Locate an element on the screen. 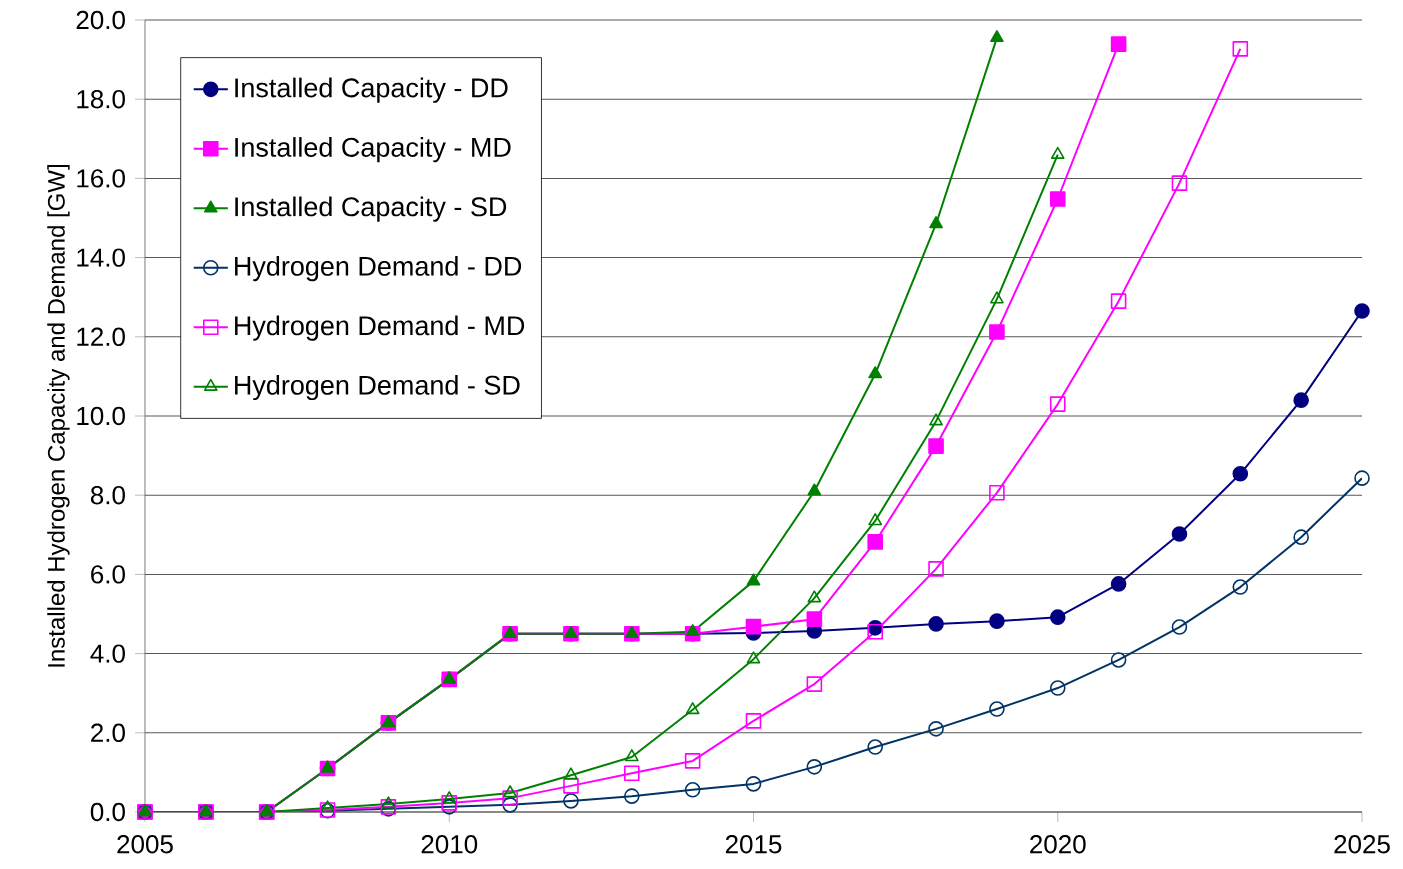 The width and height of the screenshot is (1403, 869). x-tick-label: 2015 is located at coordinates (753, 844).